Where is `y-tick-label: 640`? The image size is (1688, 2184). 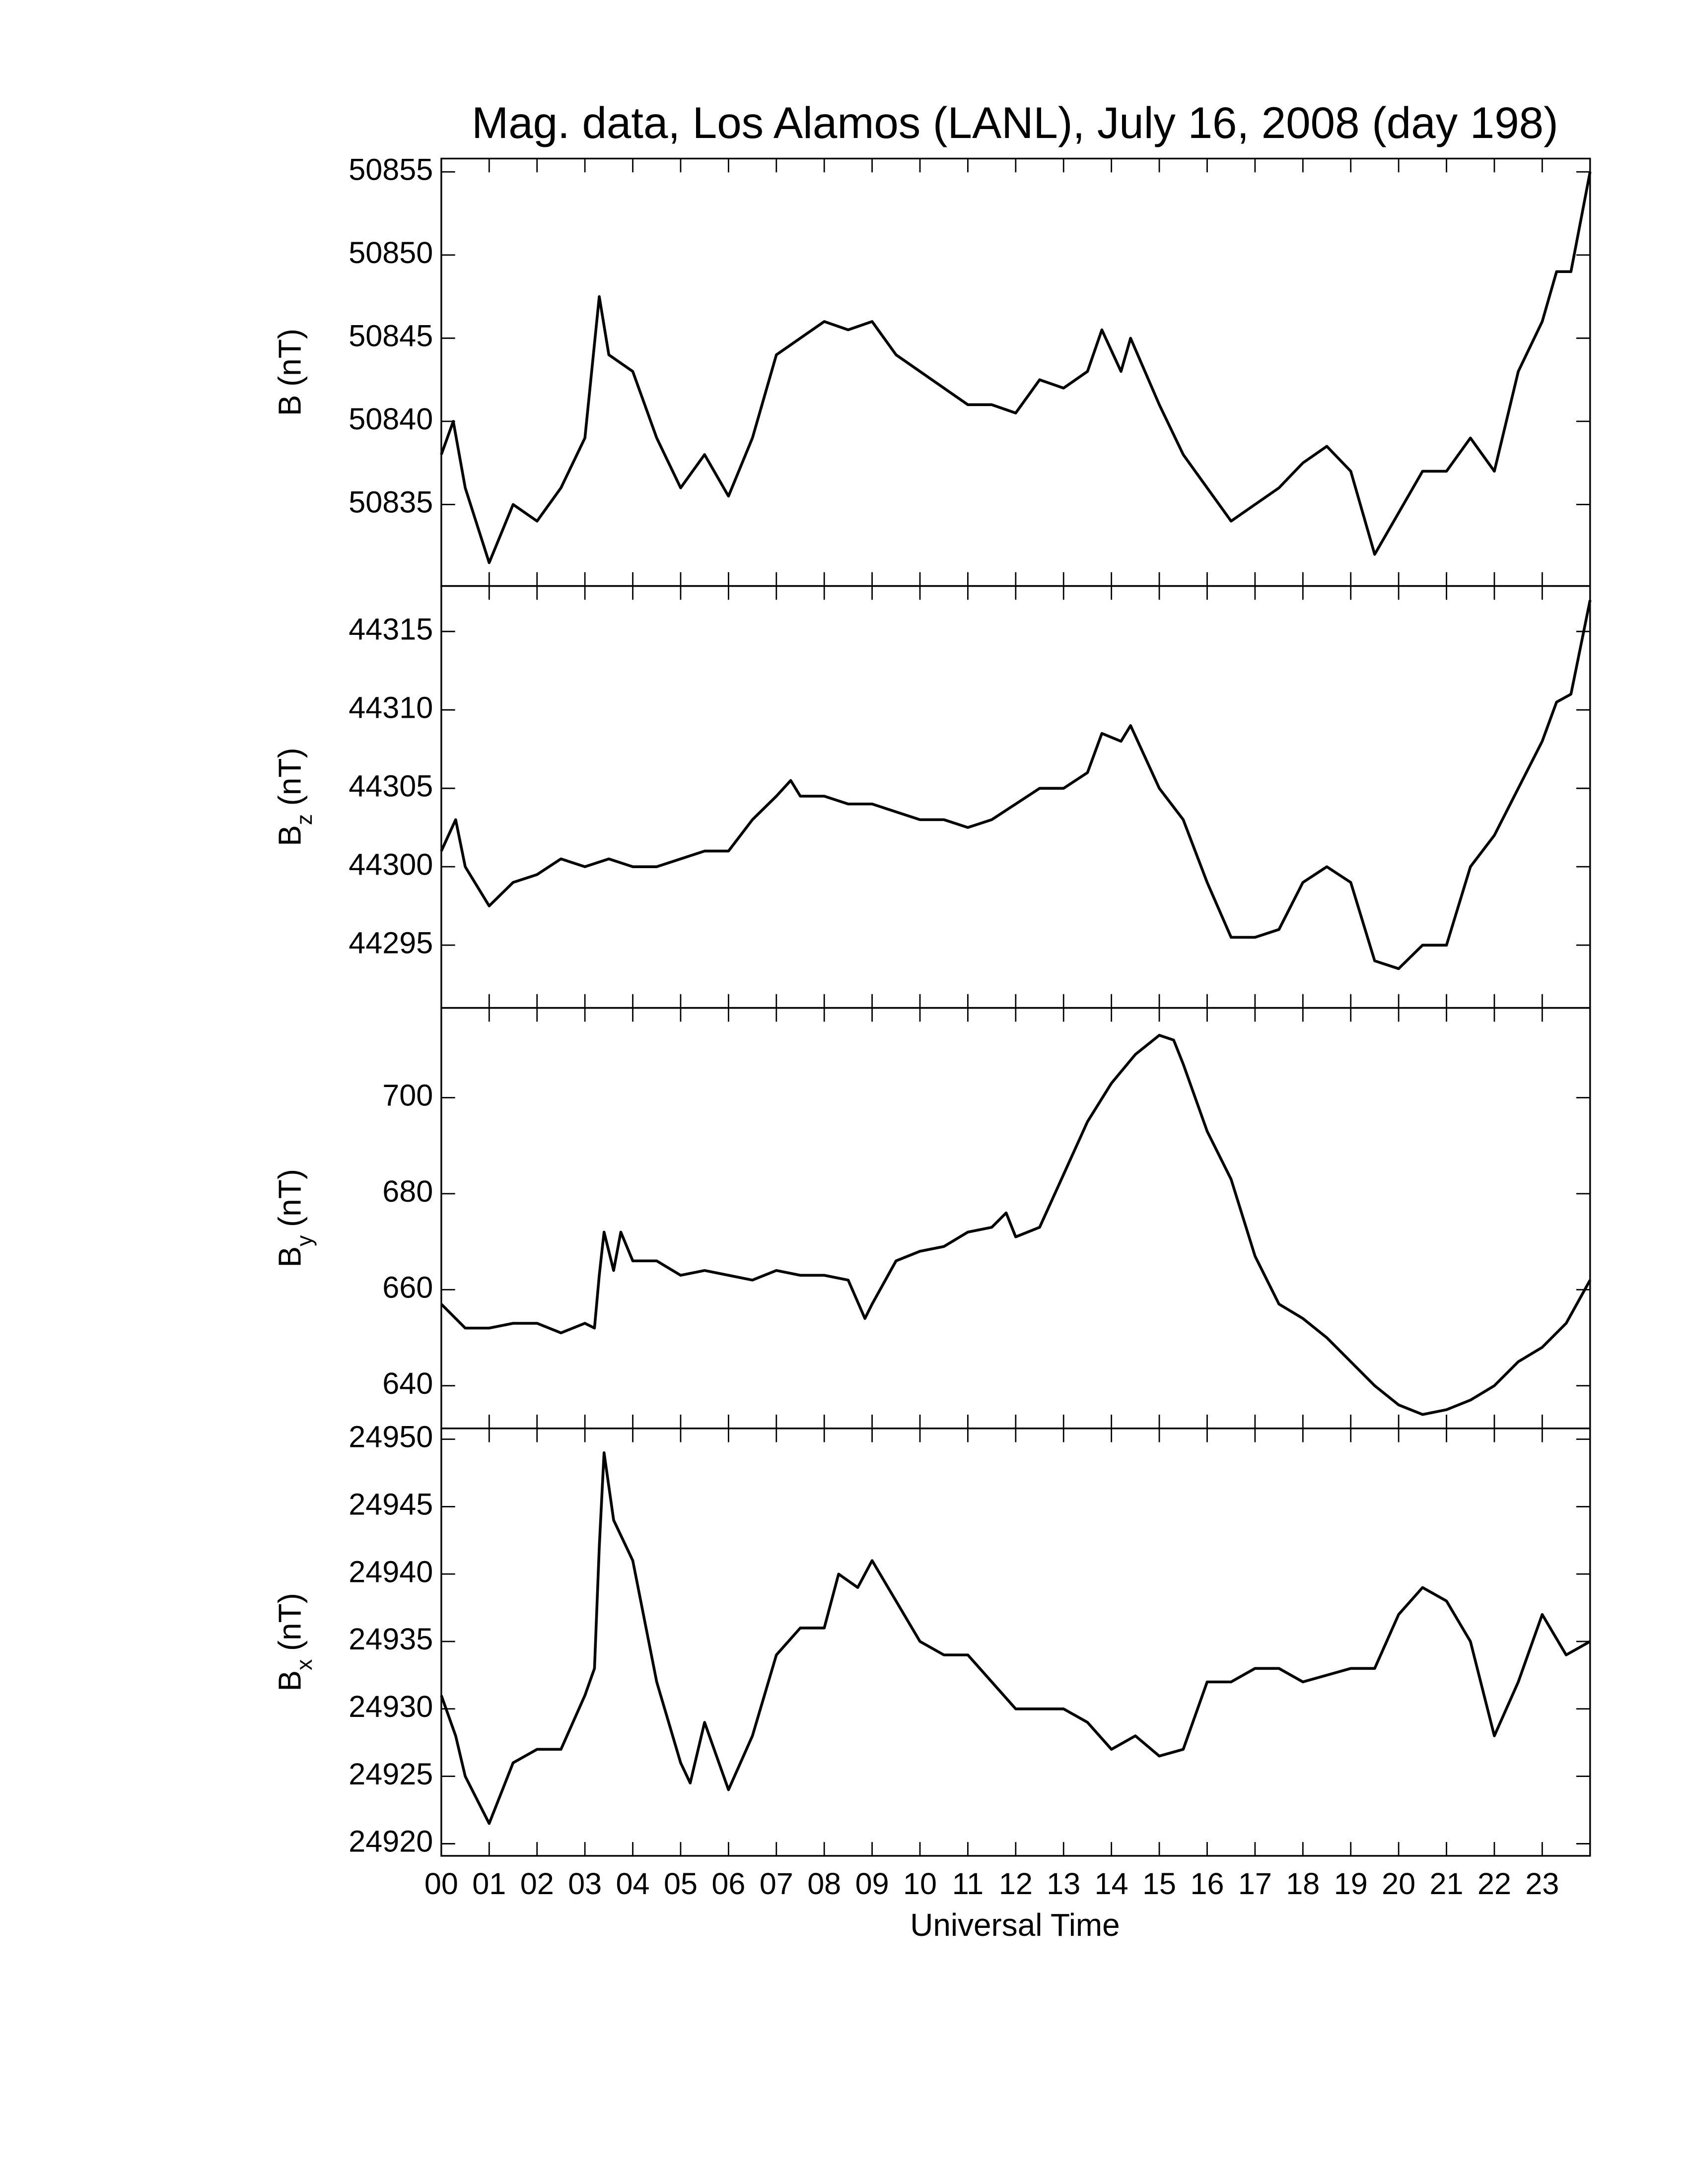
y-tick-label: 640 is located at coordinates (407, 1383).